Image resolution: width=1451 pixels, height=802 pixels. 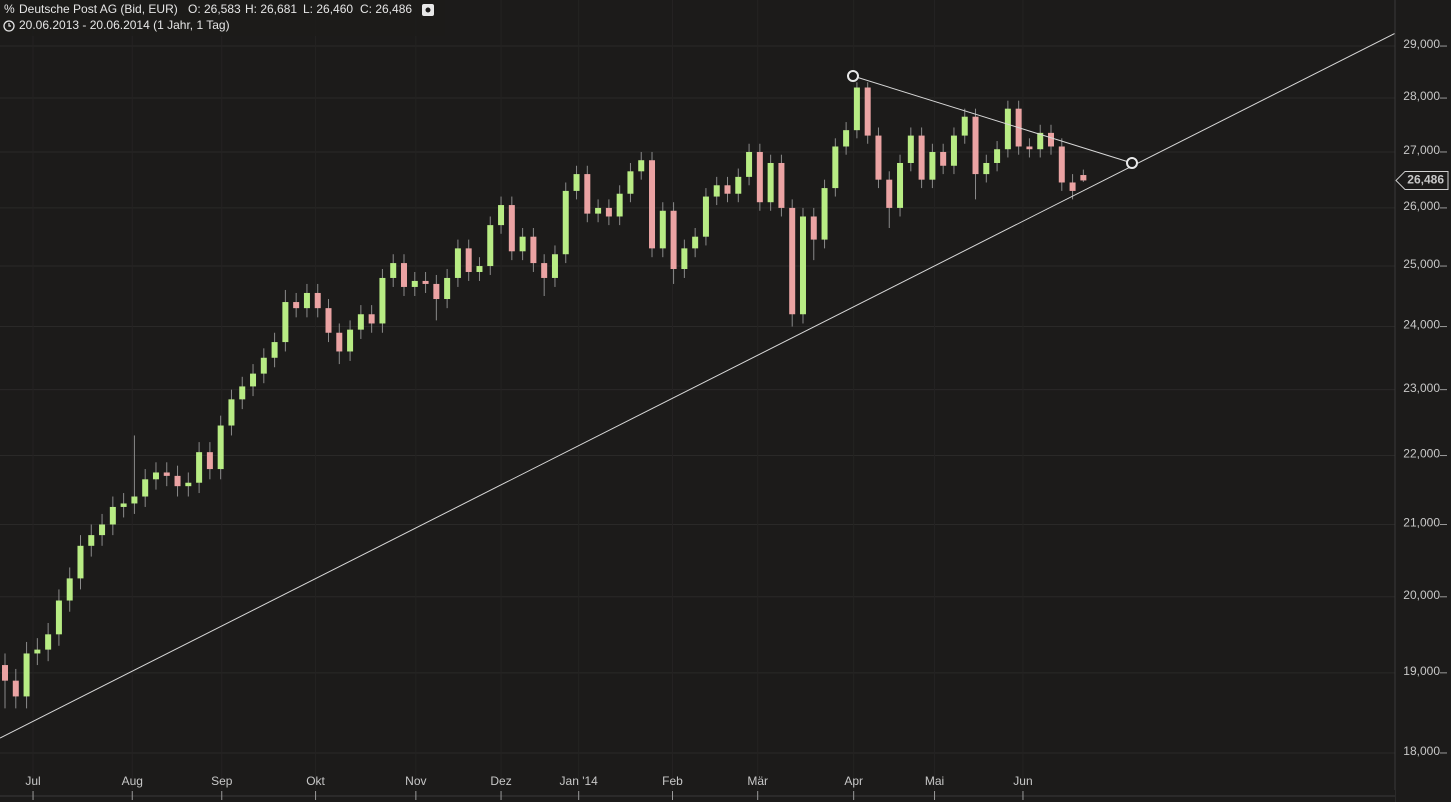 I want to click on x-tick-label: Okt, so click(x=315, y=781).